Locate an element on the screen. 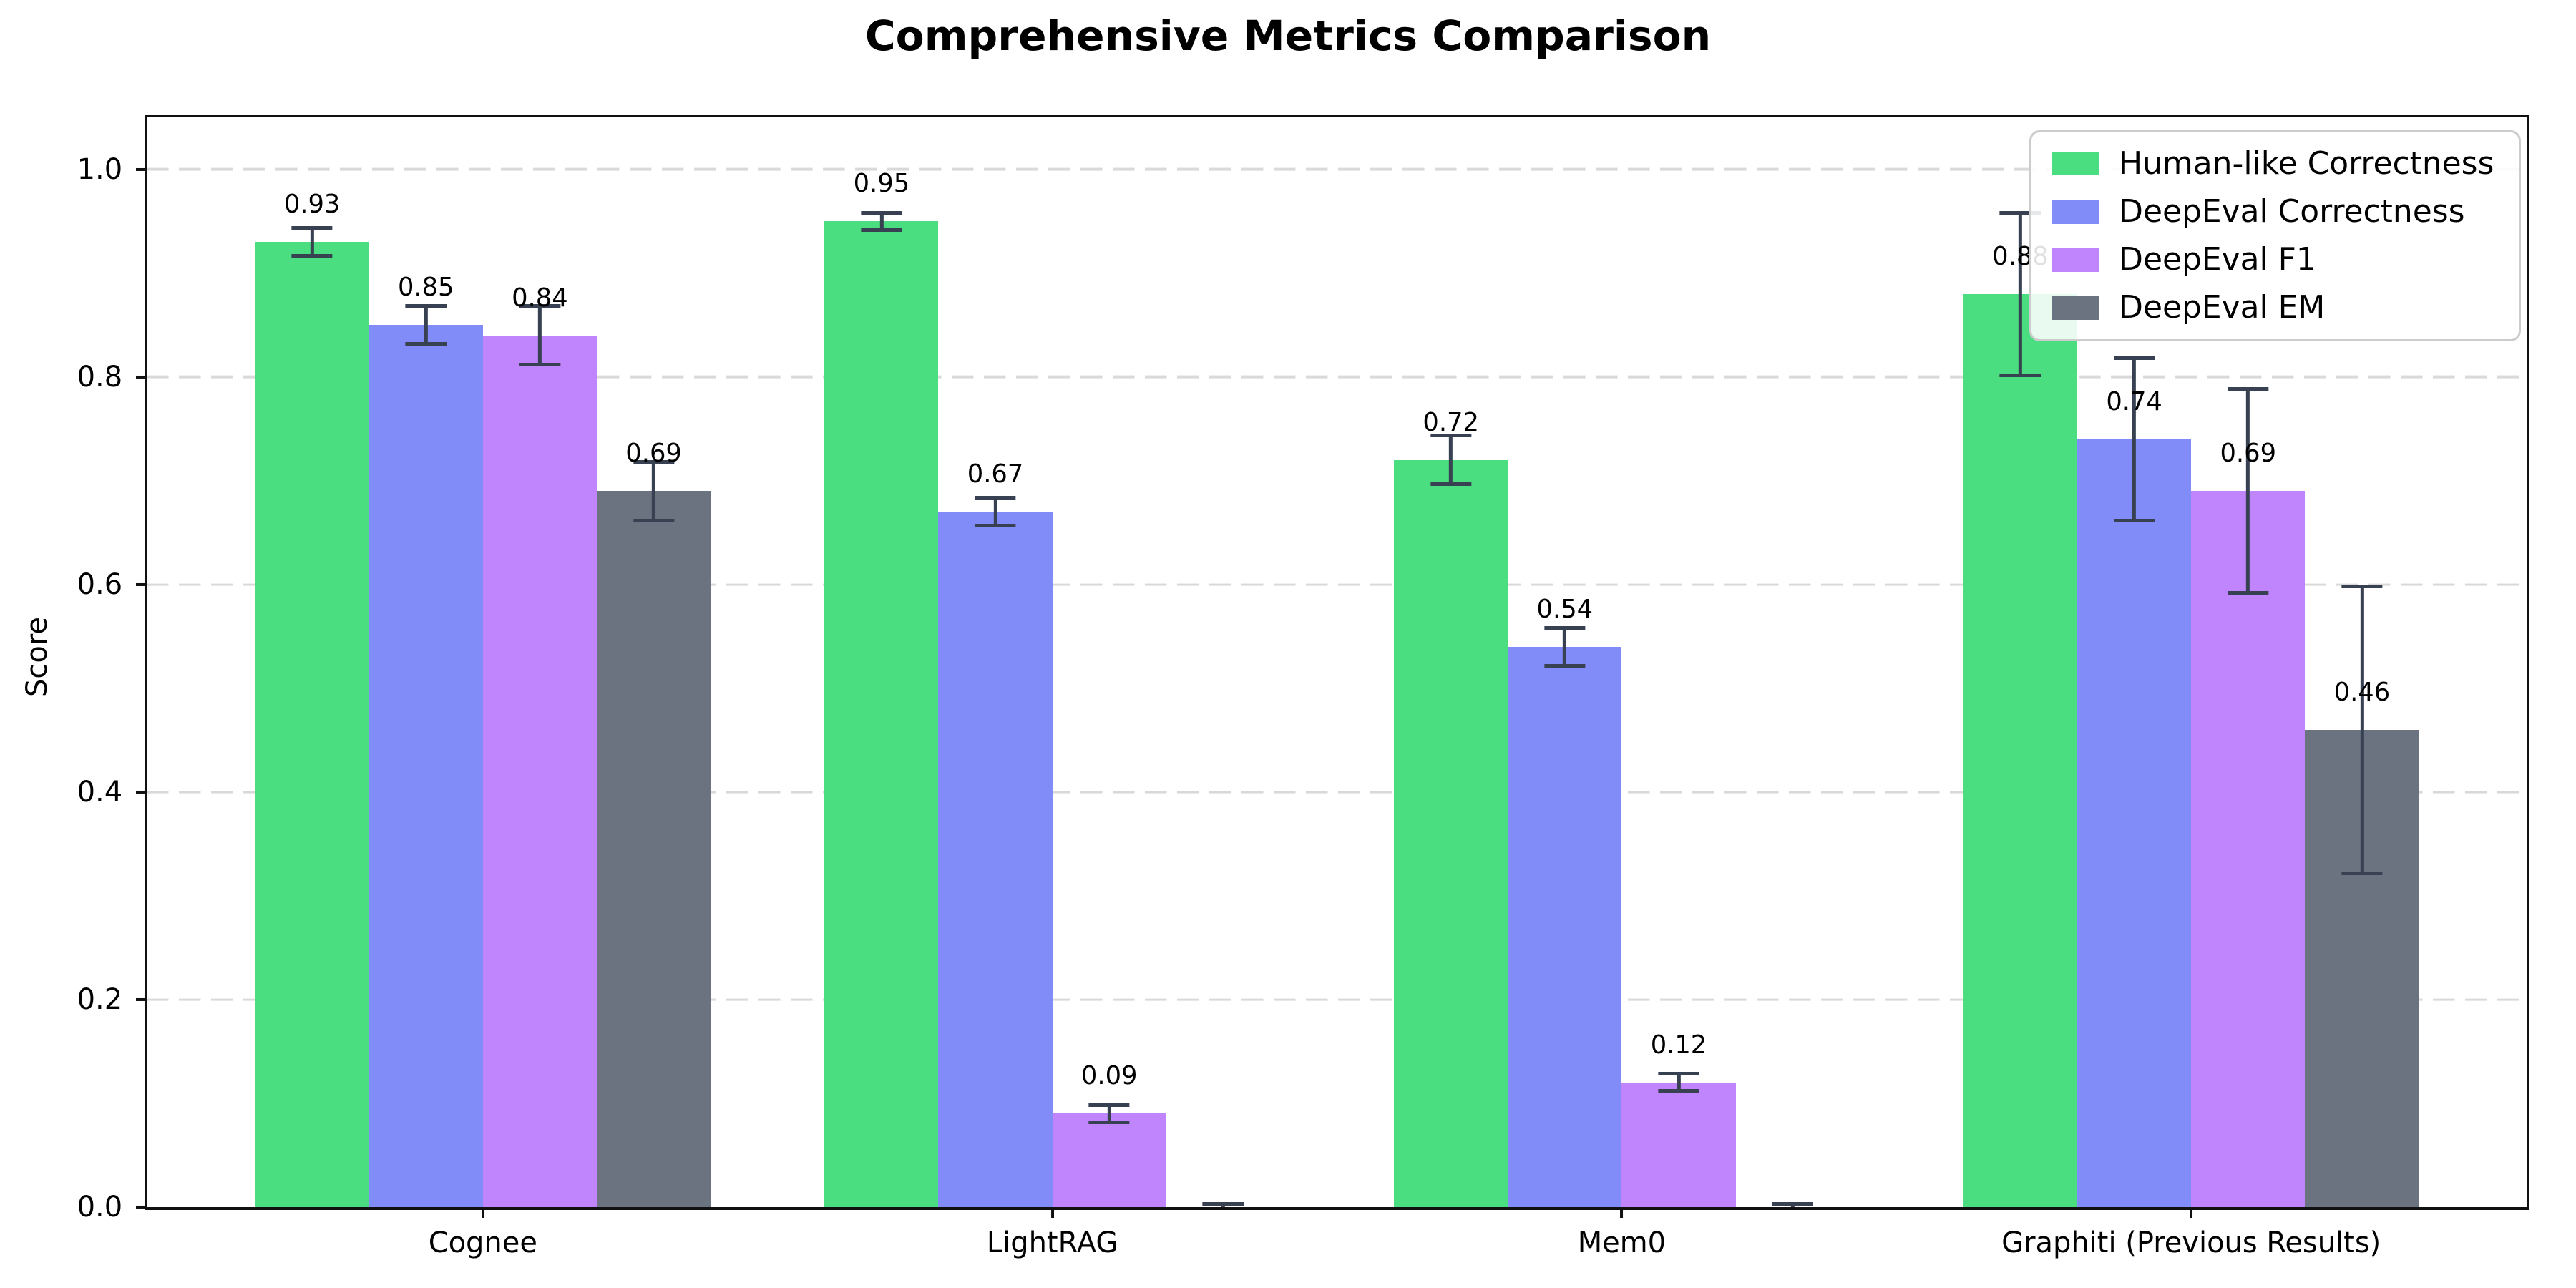  chart-title: Comprehensive Metrics Comparison is located at coordinates (1288, 36).